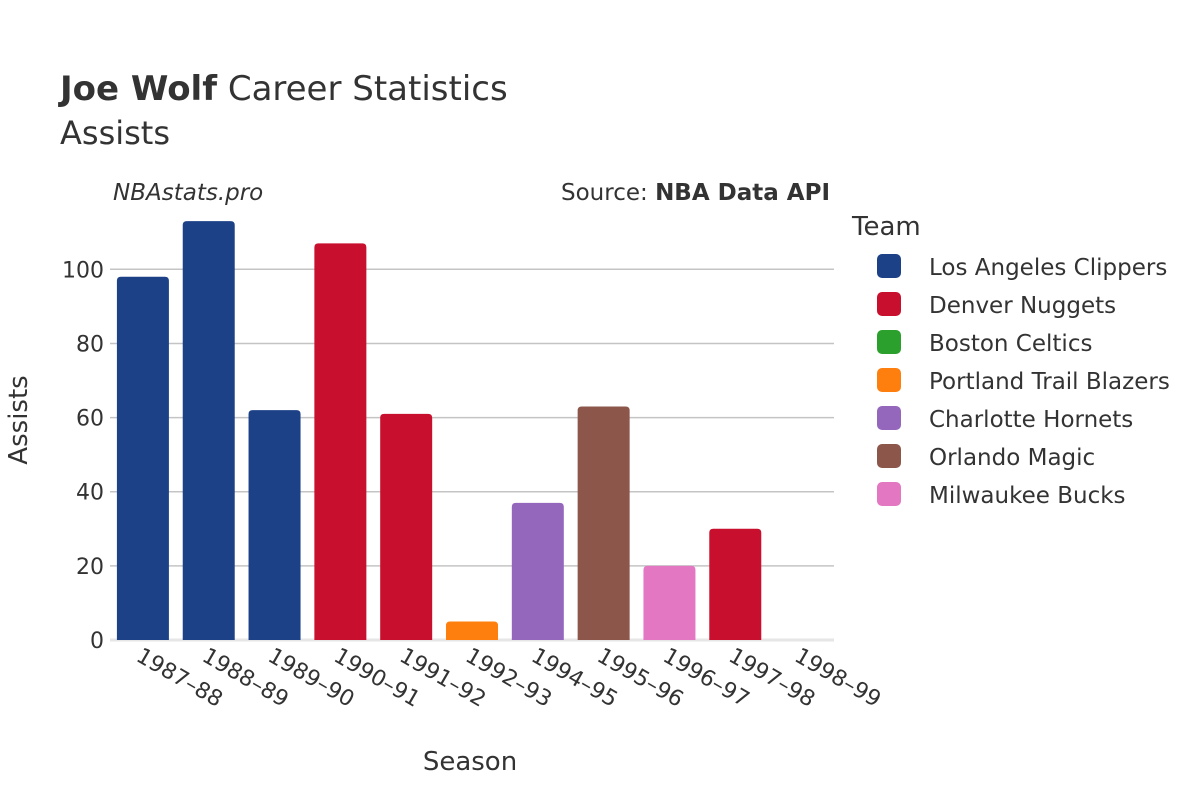 This screenshot has width=1200, height=800. I want to click on legend-item-label: Orlando Magic, so click(1012, 458).